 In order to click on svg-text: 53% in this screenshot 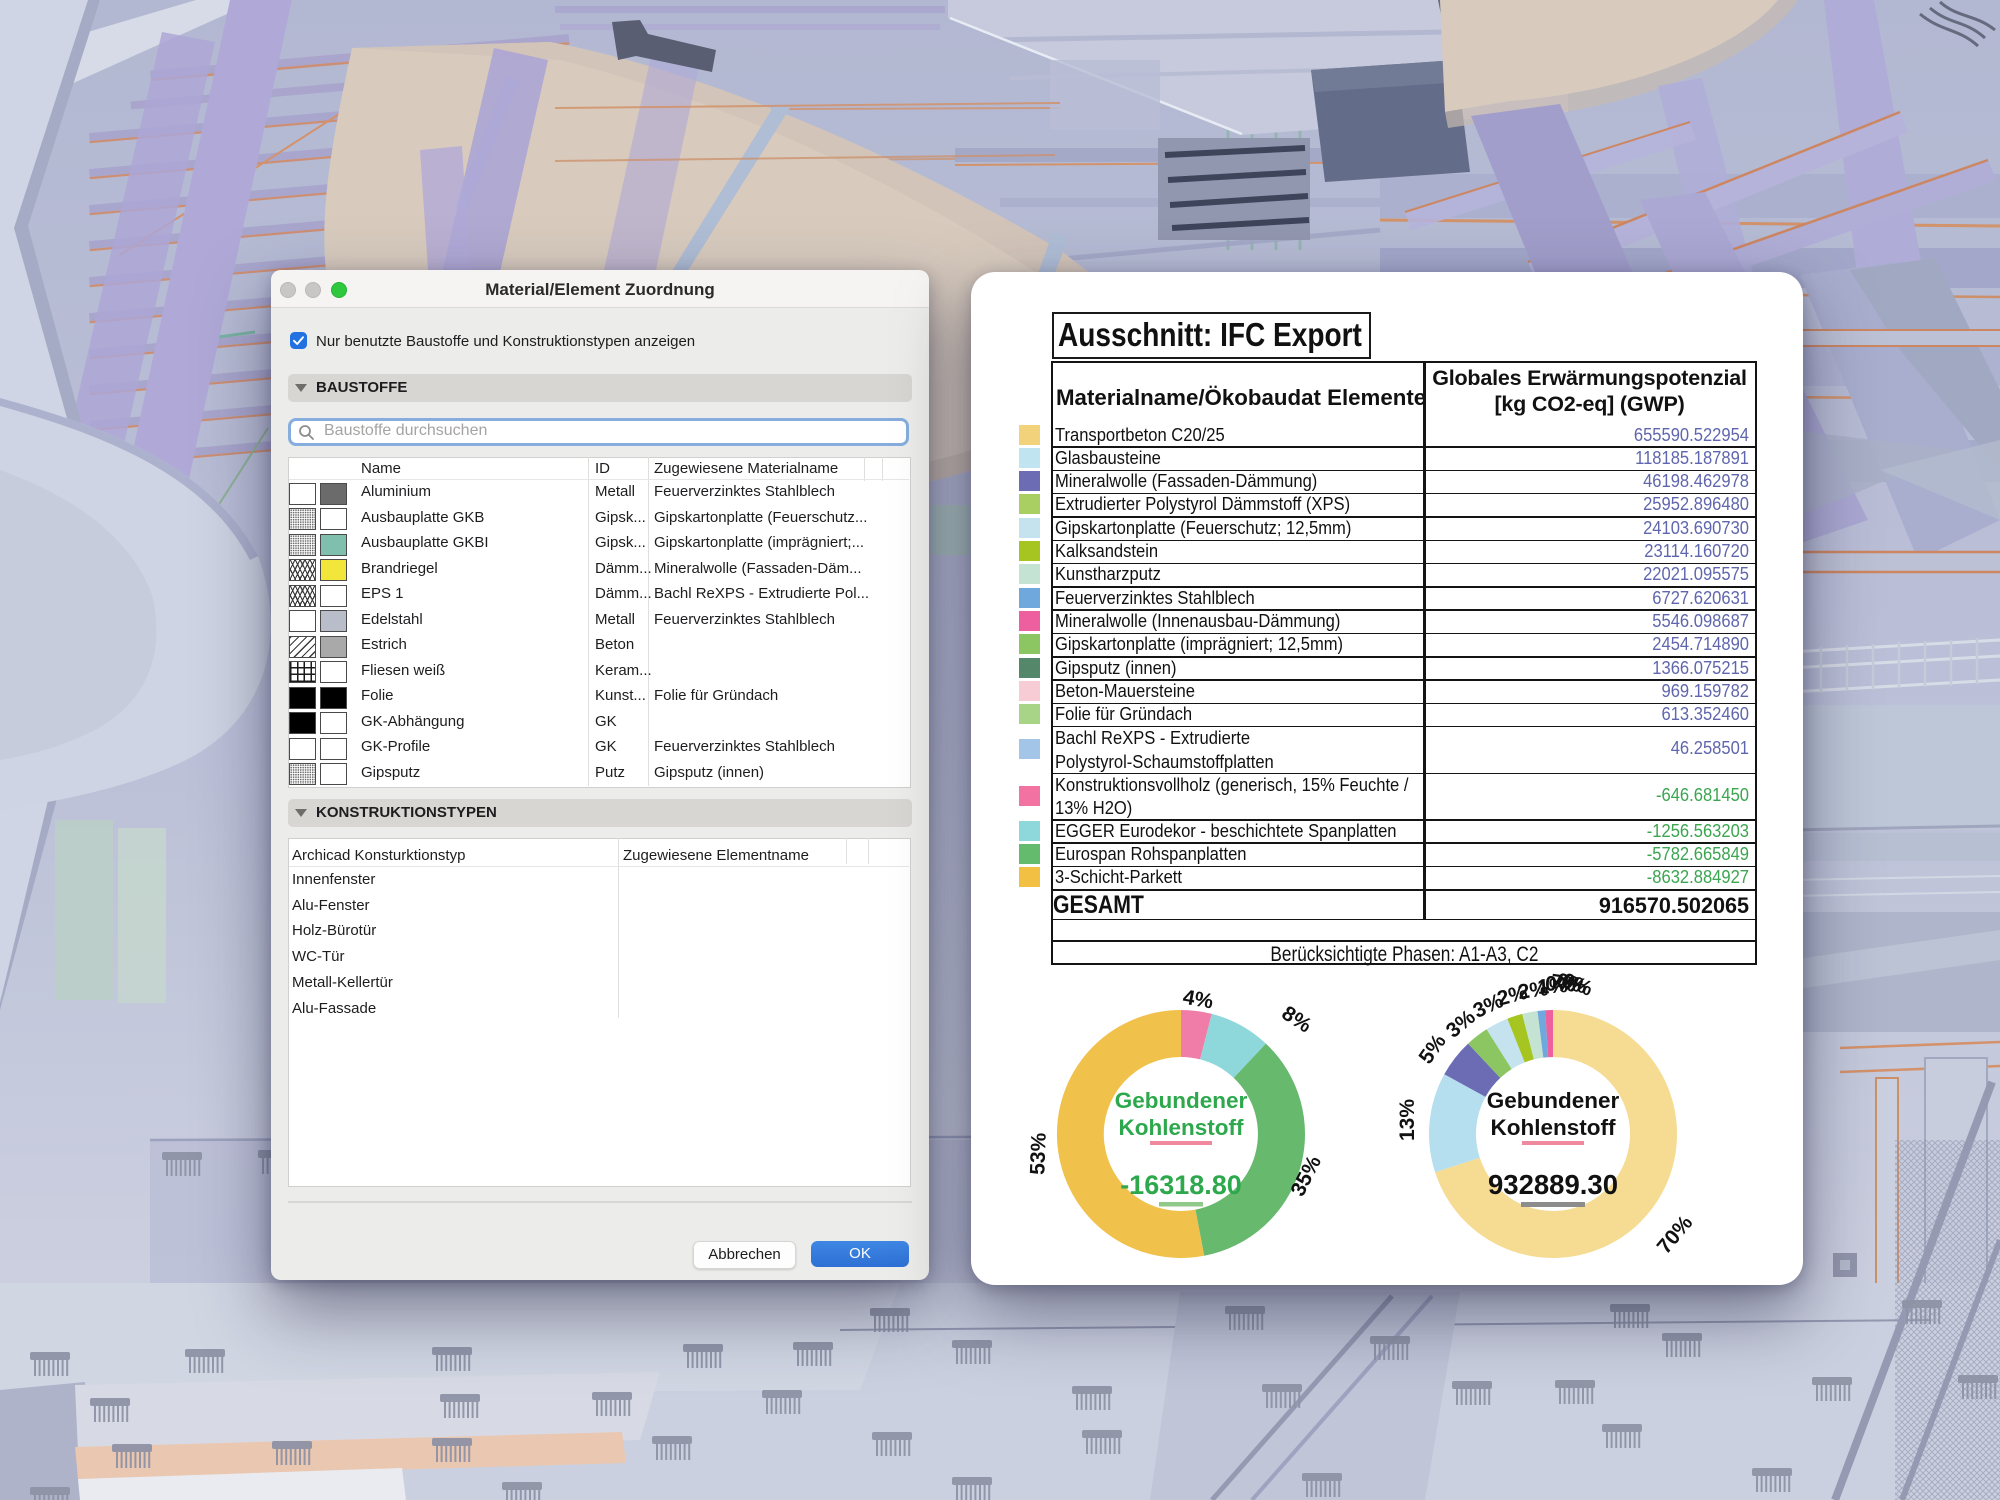, I will do `click(1038, 1153)`.